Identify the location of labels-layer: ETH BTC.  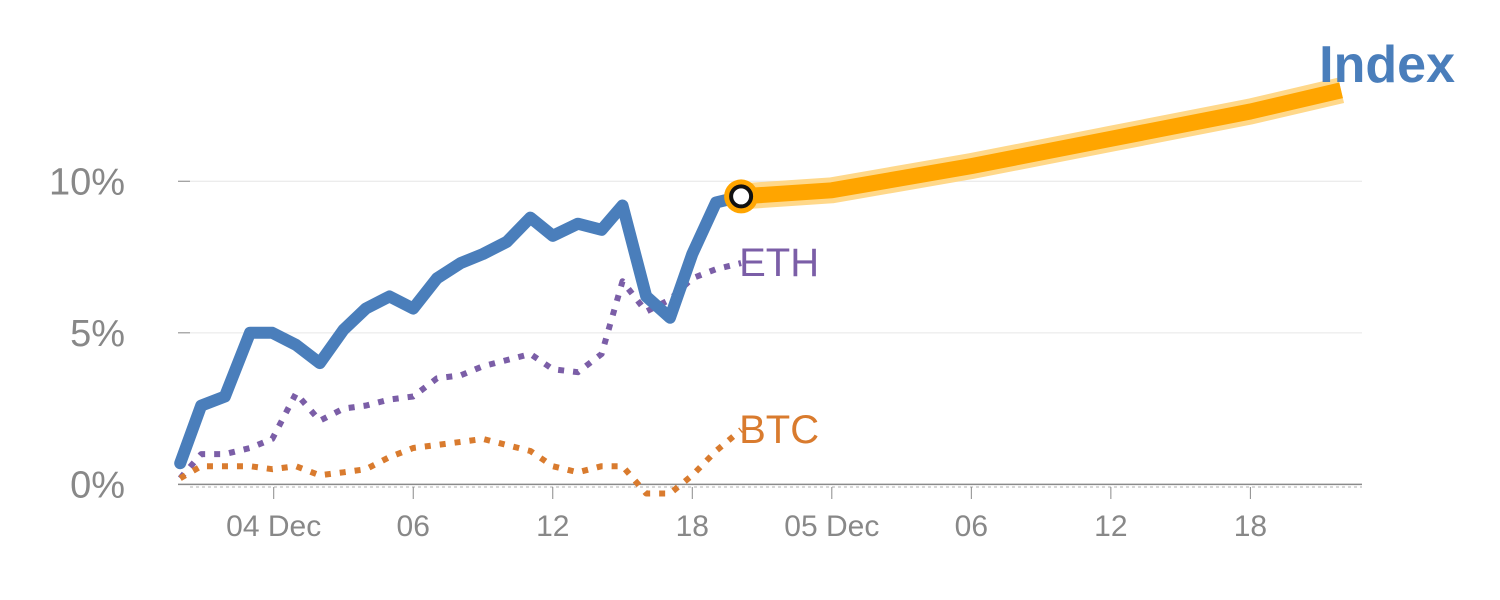
(779, 346).